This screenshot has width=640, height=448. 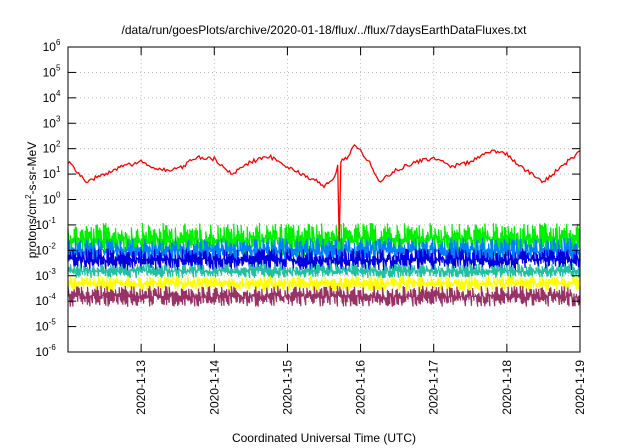 I want to click on y-axis-label-prefix: protons/cm, so click(x=32, y=228).